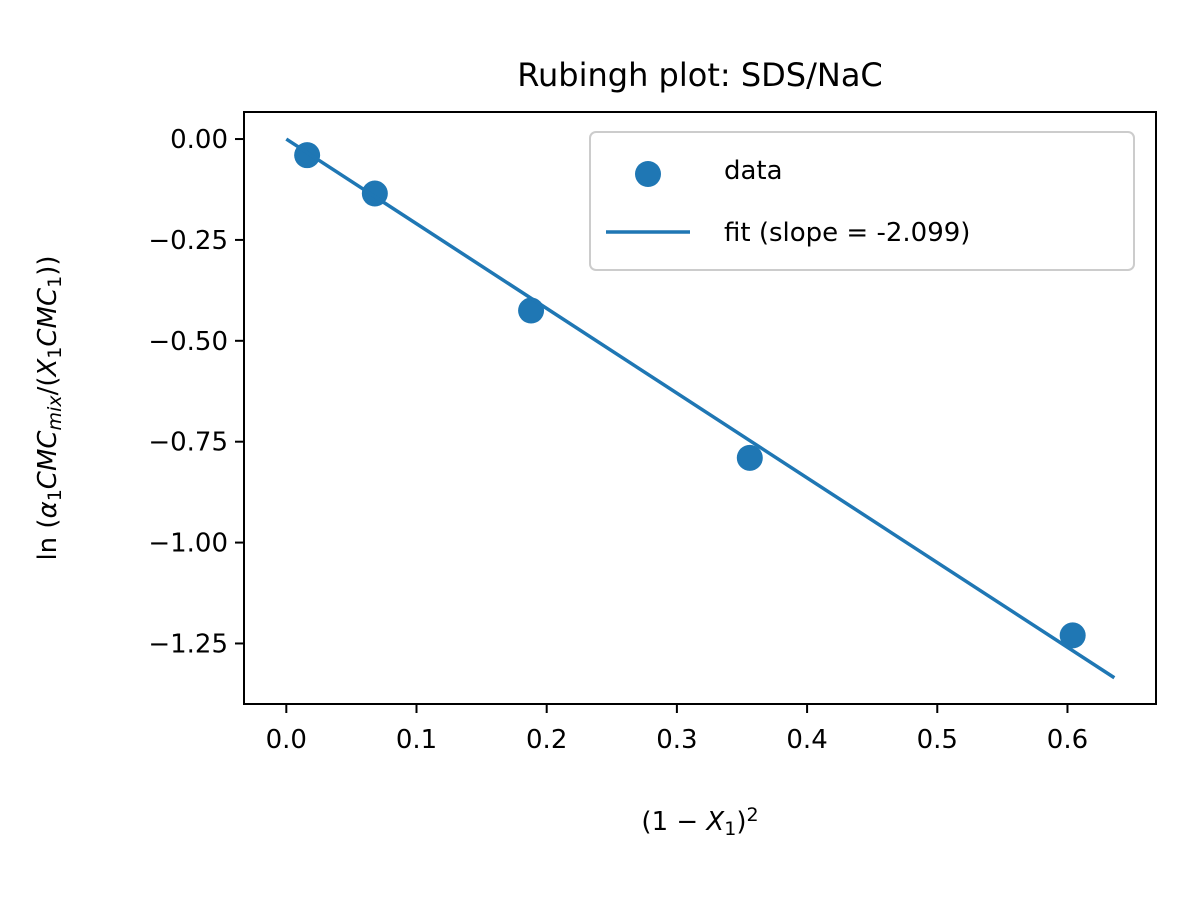 The height and width of the screenshot is (900, 1200). I want to click on chart-title: Rubingh plot: SDS/NaC, so click(700, 75).